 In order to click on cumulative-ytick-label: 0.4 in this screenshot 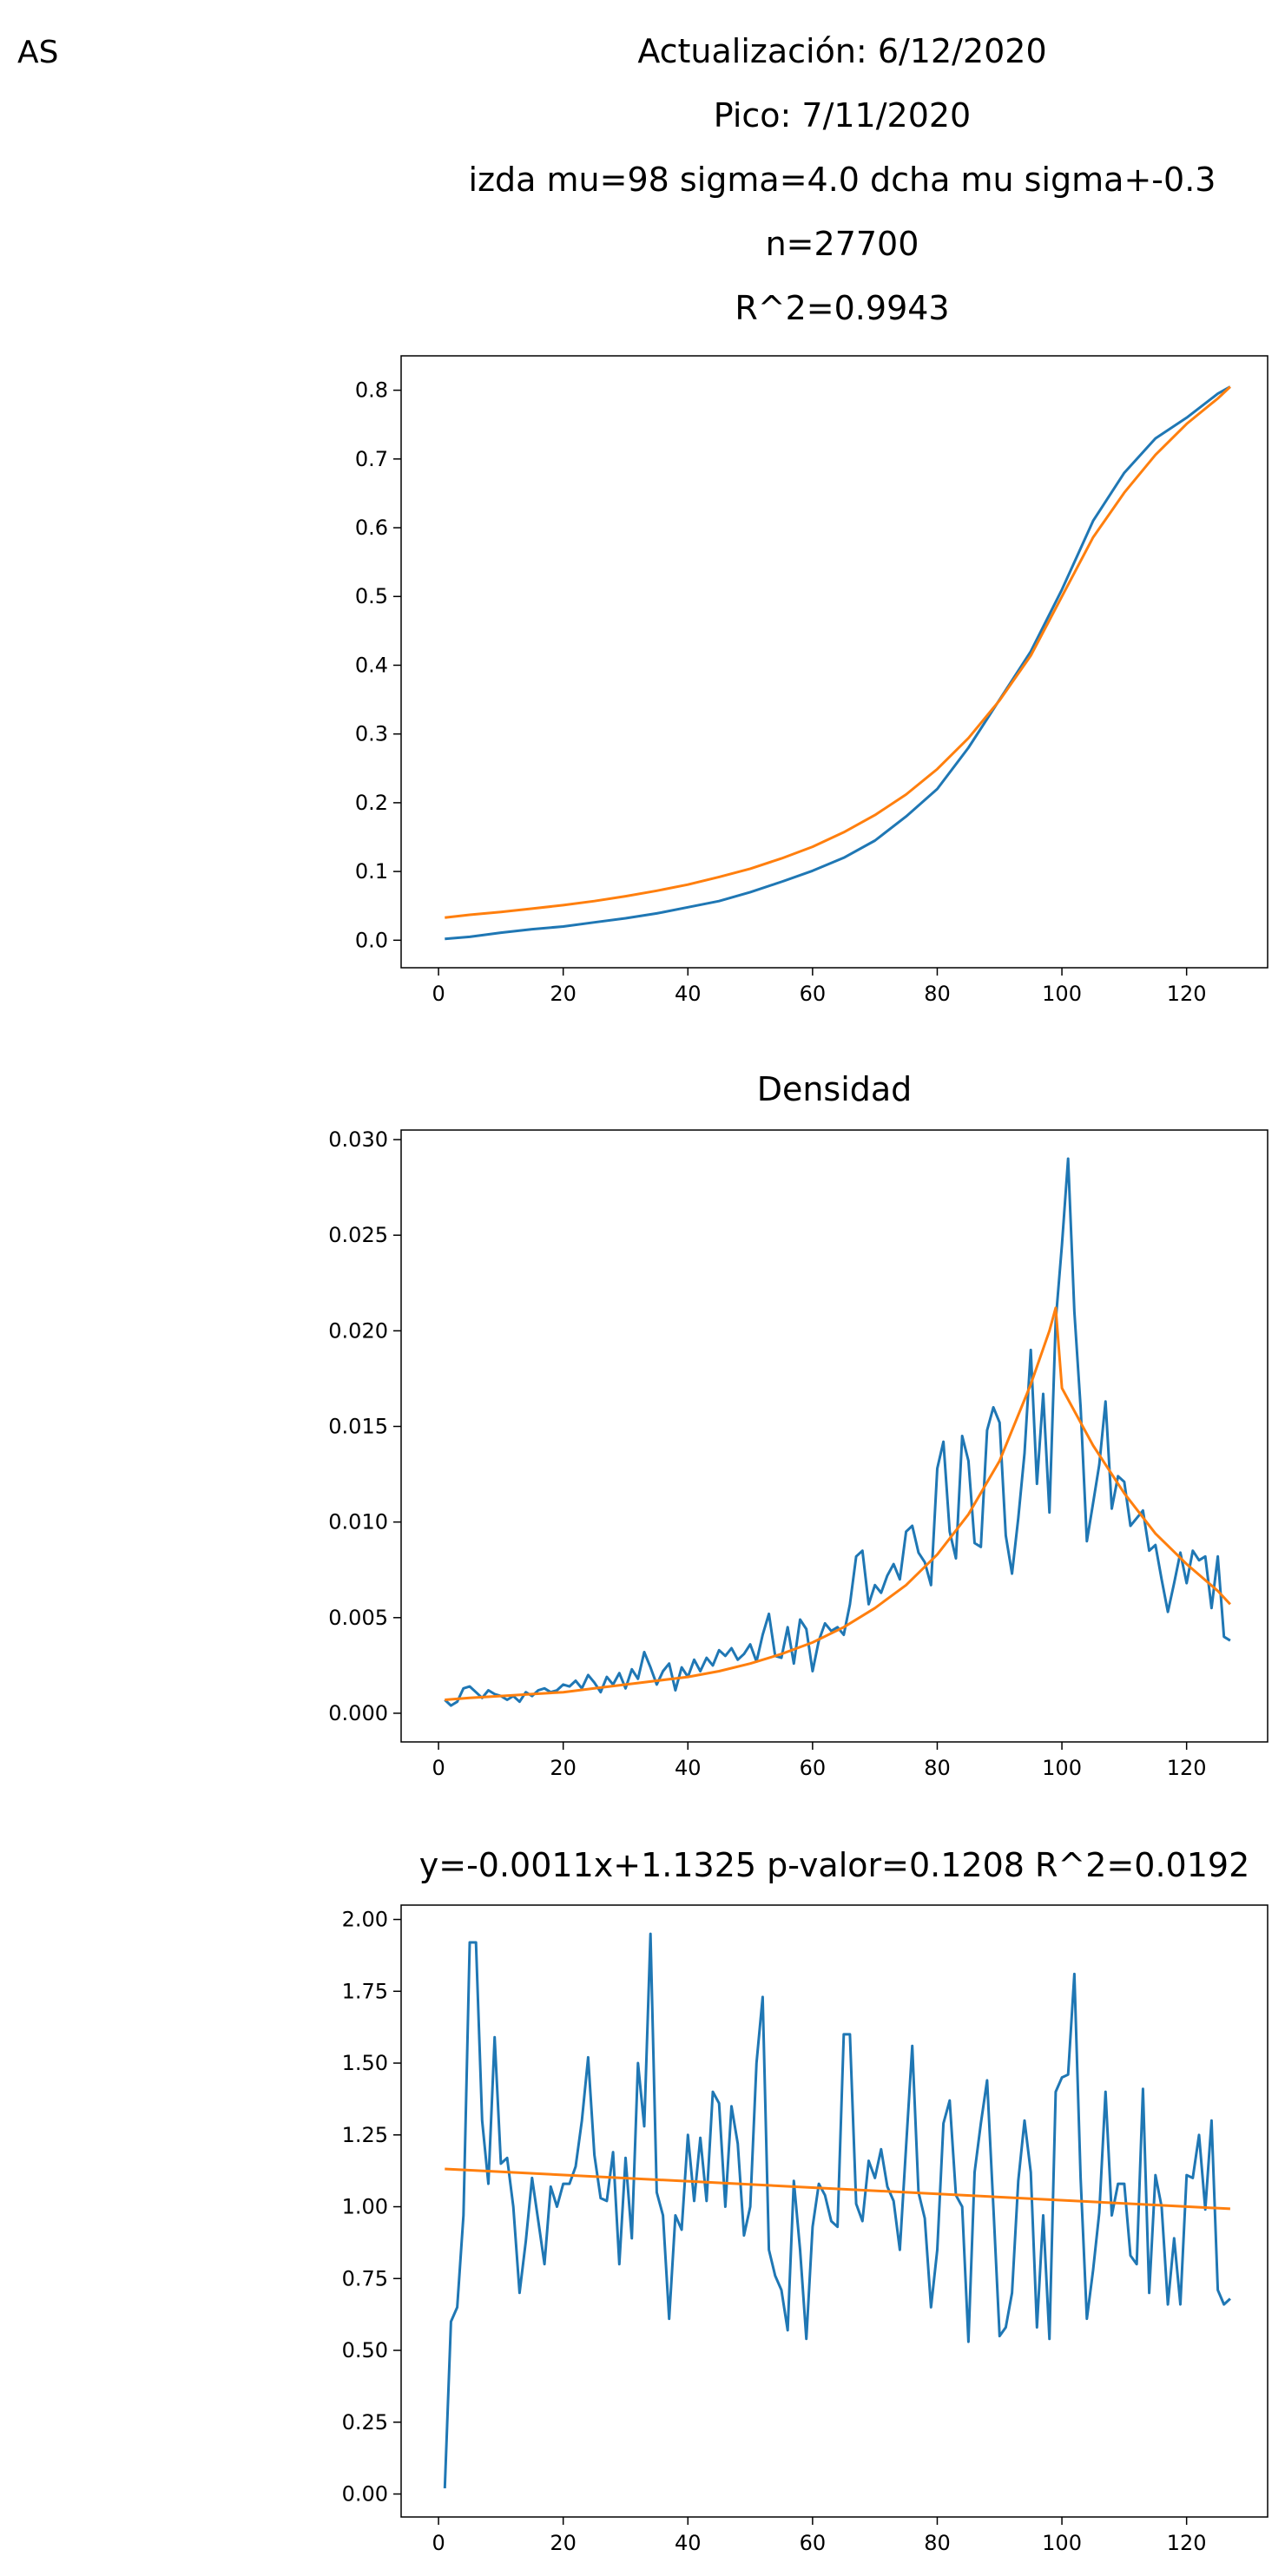, I will do `click(371, 665)`.